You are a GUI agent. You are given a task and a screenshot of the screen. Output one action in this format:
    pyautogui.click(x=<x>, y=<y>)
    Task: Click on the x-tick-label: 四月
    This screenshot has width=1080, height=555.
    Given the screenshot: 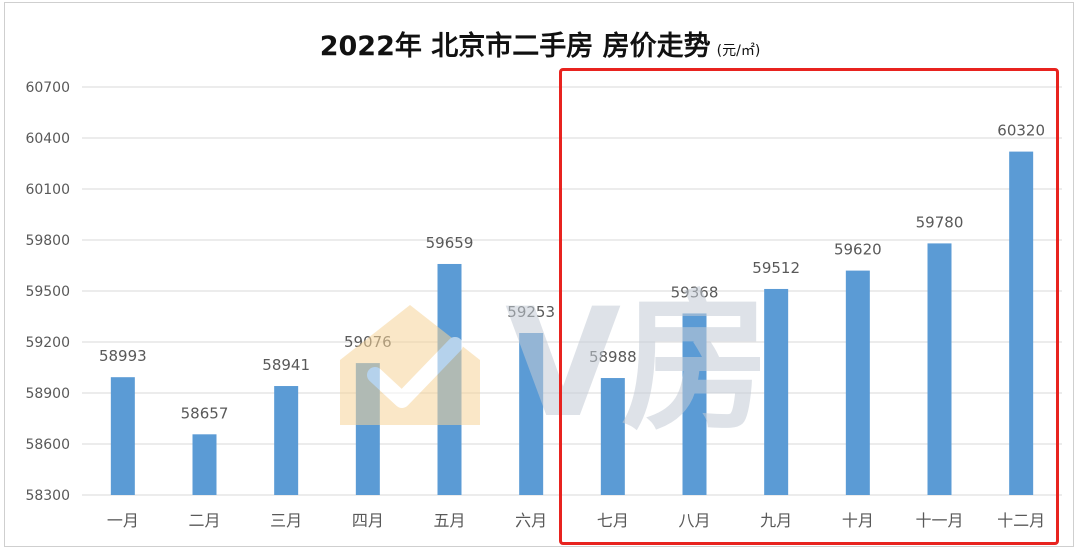 What is the action you would take?
    pyautogui.click(x=368, y=520)
    